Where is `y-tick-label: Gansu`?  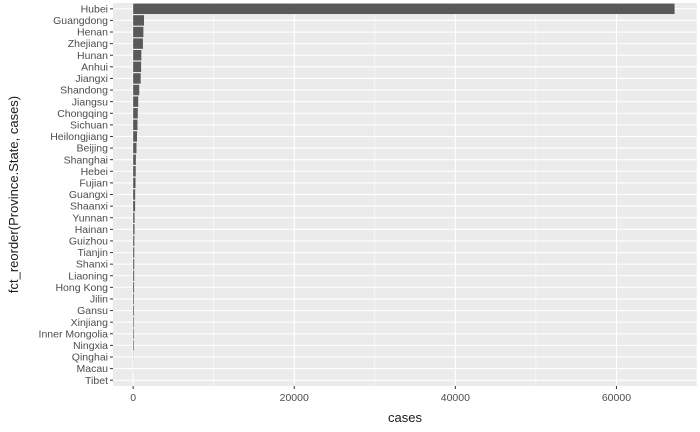 y-tick-label: Gansu is located at coordinates (92, 311).